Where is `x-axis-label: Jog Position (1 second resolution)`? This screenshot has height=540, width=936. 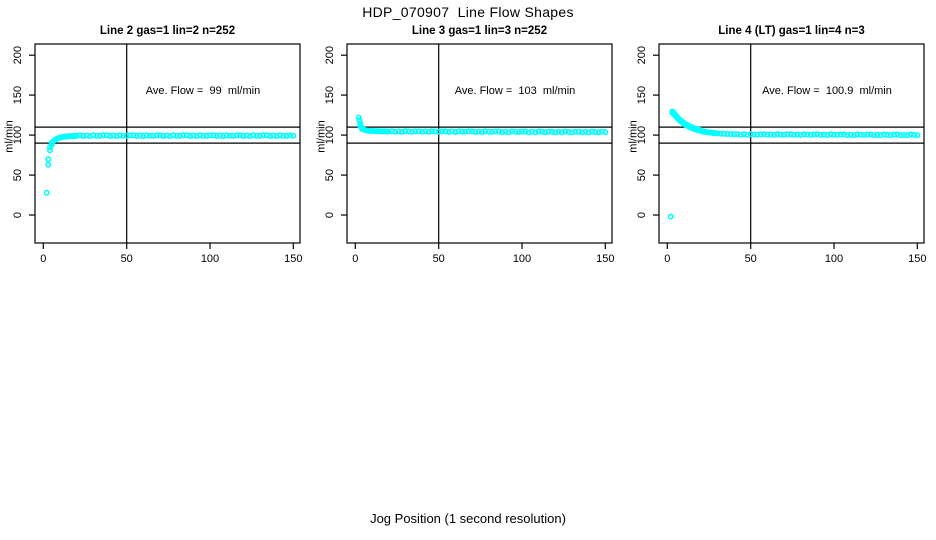
x-axis-label: Jog Position (1 second resolution) is located at coordinates (468, 518).